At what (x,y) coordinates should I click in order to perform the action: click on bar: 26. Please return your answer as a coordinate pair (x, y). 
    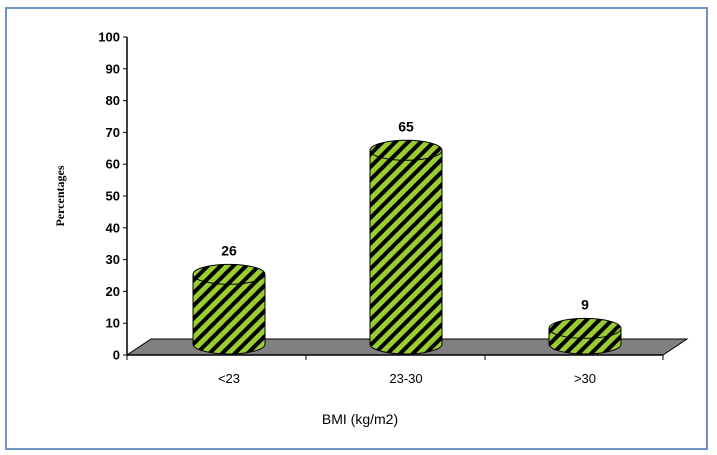
    Looking at the image, I should click on (229, 298).